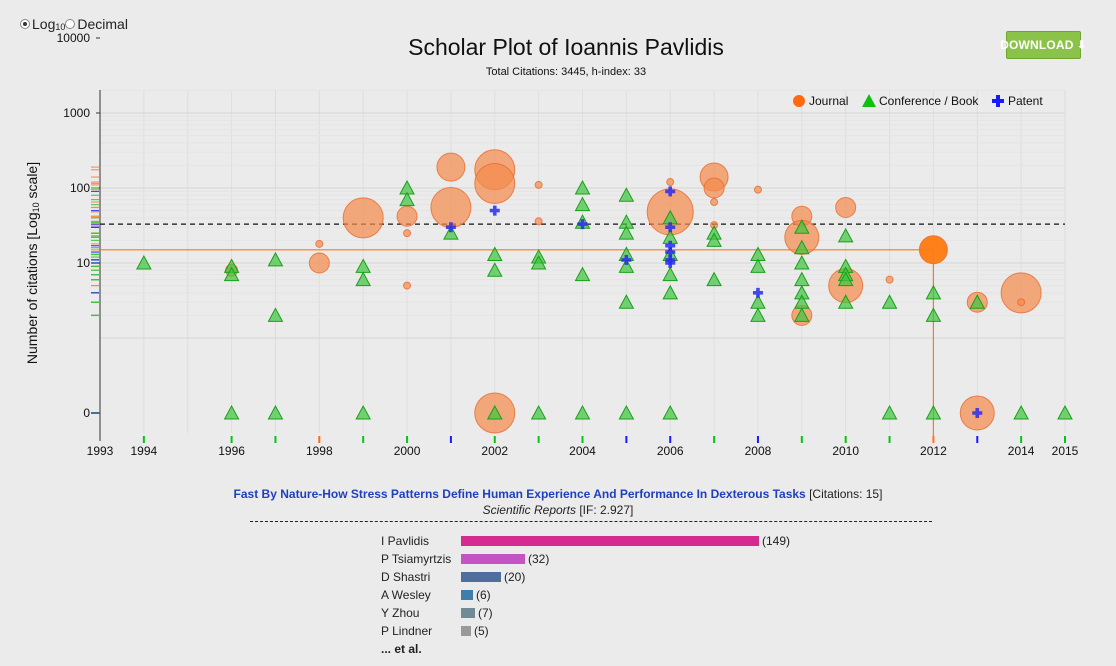 The image size is (1116, 666). I want to click on y-tick-label: 1000, so click(76, 113).